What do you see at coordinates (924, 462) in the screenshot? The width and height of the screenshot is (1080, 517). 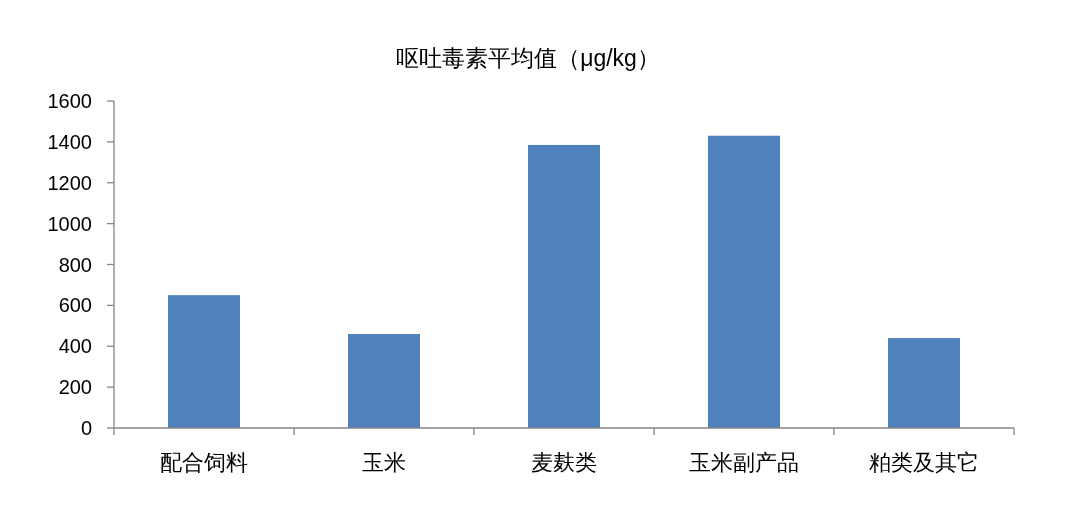 I see `x-tick-label: 粕类及其它` at bounding box center [924, 462].